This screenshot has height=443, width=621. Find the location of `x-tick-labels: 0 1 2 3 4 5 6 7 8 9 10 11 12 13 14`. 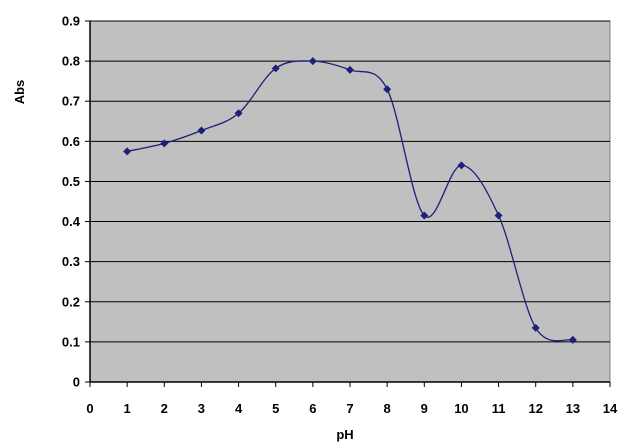

x-tick-labels: 0 1 2 3 4 5 6 7 8 9 10 11 12 13 14 is located at coordinates (352, 399).